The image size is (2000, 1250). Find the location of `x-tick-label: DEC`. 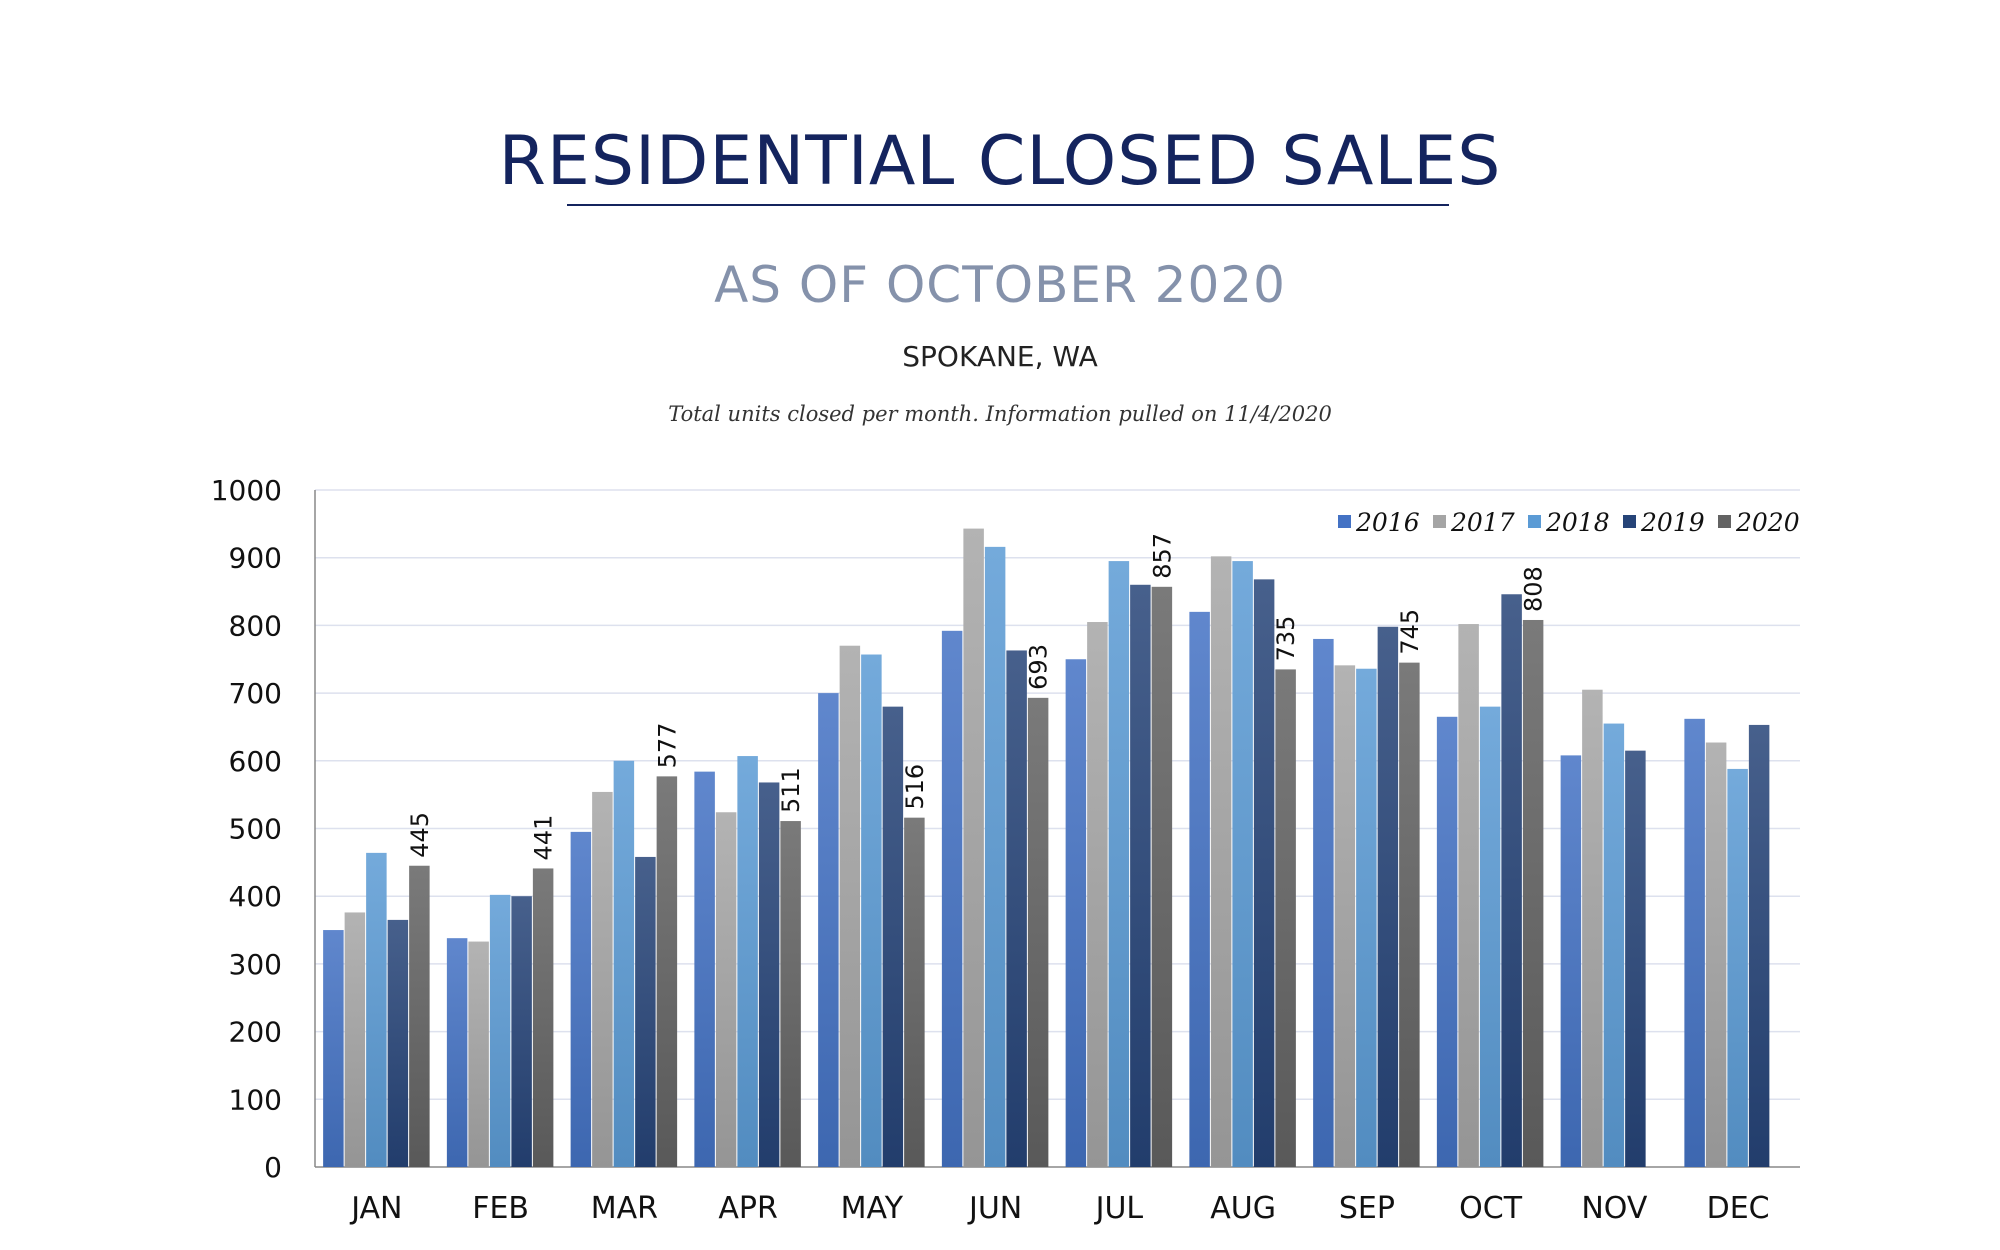

x-tick-label: DEC is located at coordinates (1738, 1208).